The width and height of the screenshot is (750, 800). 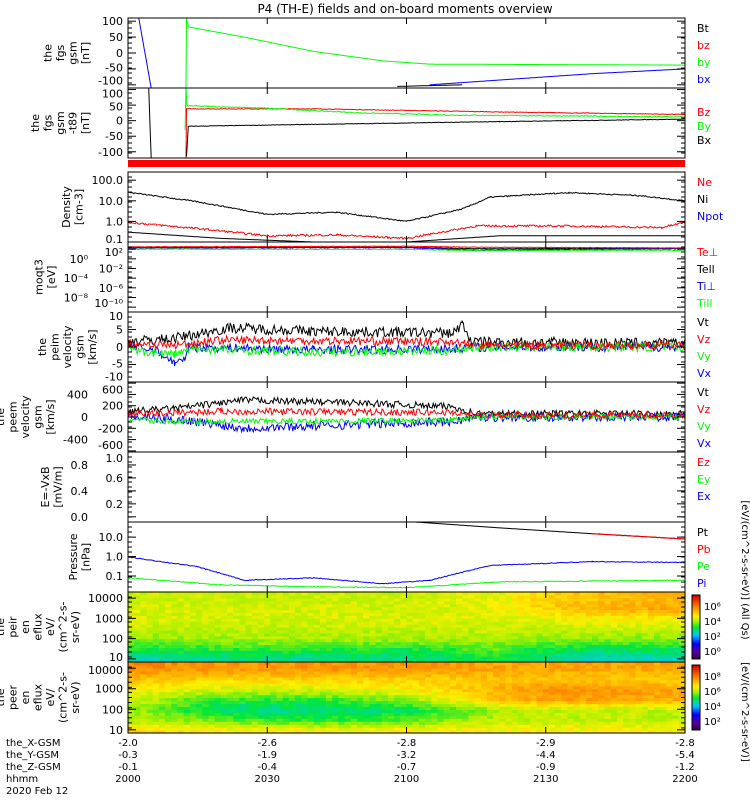 What do you see at coordinates (406, 250) in the screenshot?
I see `series-line-Till` at bounding box center [406, 250].